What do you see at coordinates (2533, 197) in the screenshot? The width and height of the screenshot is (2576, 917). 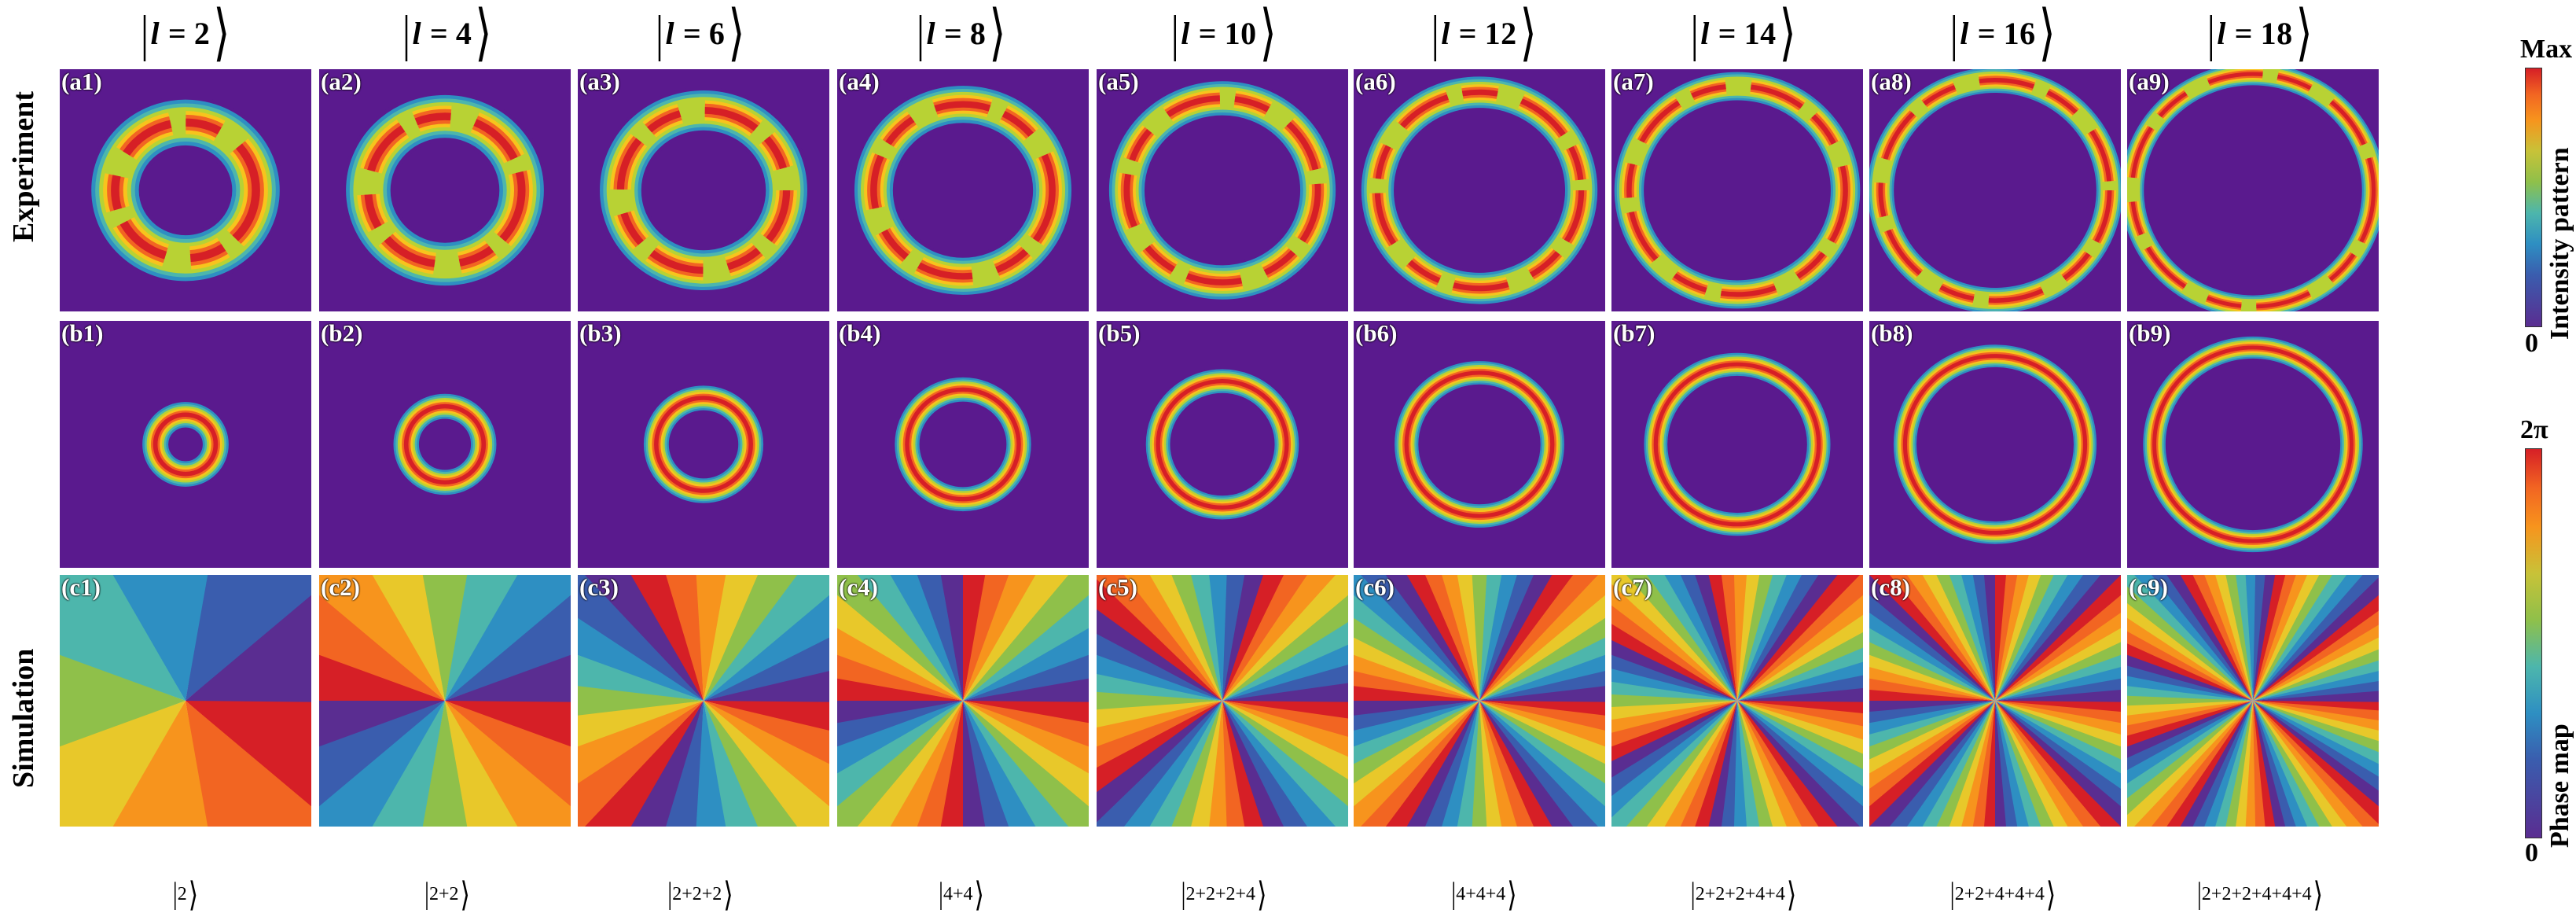 I see `intensity-colorbar` at bounding box center [2533, 197].